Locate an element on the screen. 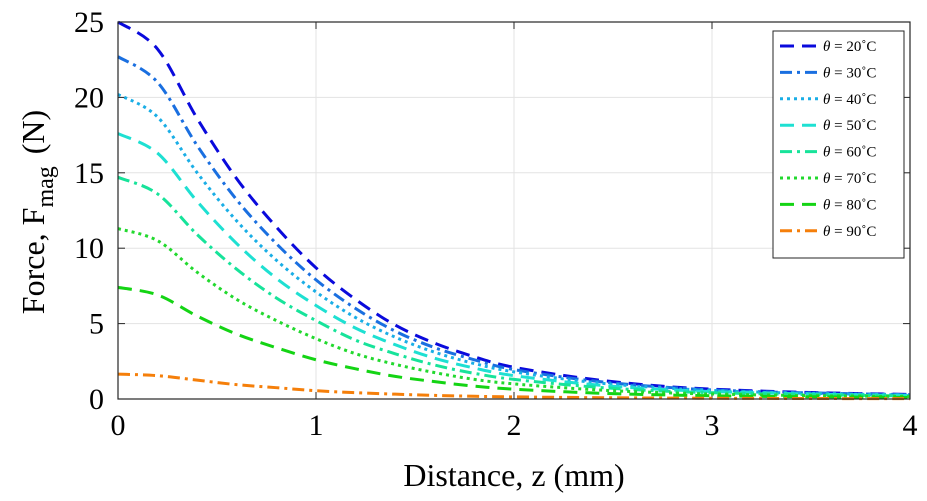 The width and height of the screenshot is (927, 501). legend-entry-40c: θ = 40˚C is located at coordinates (828, 100).